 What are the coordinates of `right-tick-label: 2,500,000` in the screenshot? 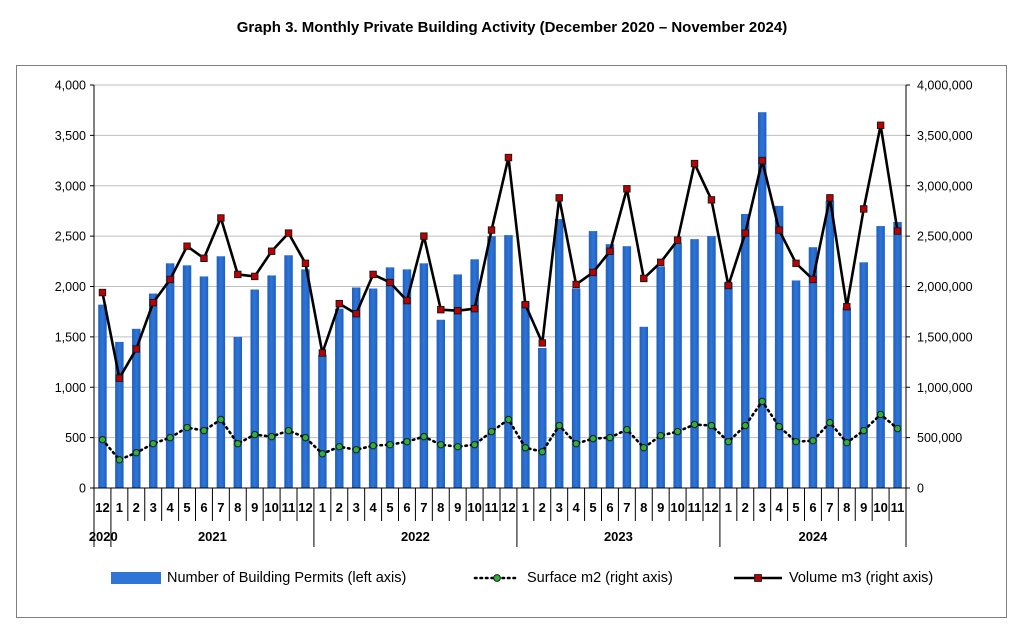 It's located at (945, 237).